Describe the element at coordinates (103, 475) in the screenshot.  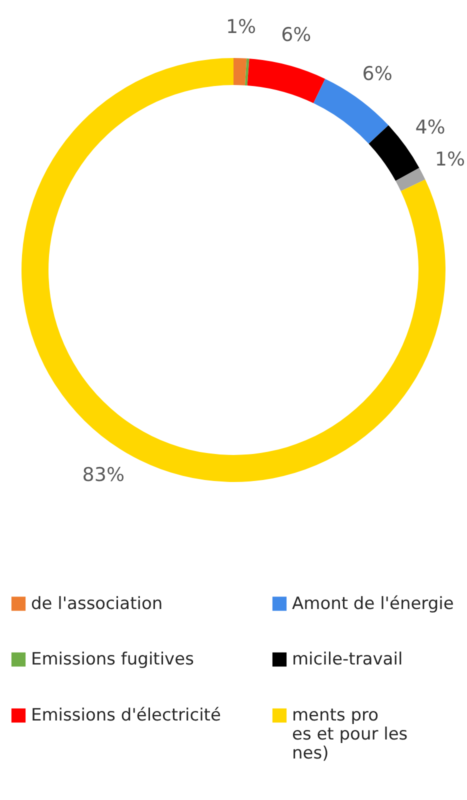
I see `data-label: 83%` at that location.